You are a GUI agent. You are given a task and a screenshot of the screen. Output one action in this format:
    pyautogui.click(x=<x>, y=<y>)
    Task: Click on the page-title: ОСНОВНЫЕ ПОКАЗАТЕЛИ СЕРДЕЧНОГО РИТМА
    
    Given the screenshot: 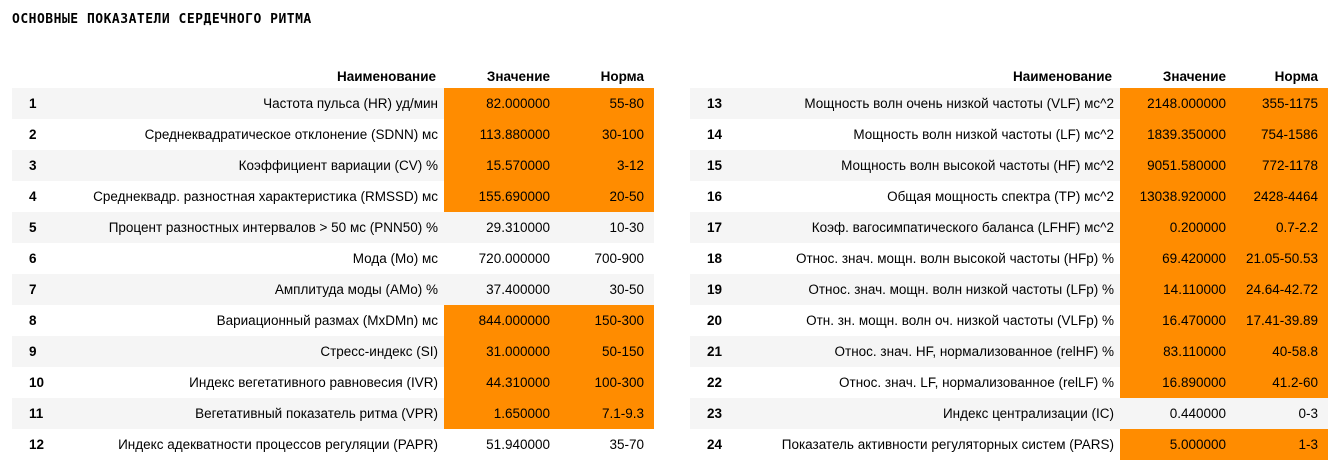 What is the action you would take?
    pyautogui.click(x=162, y=19)
    